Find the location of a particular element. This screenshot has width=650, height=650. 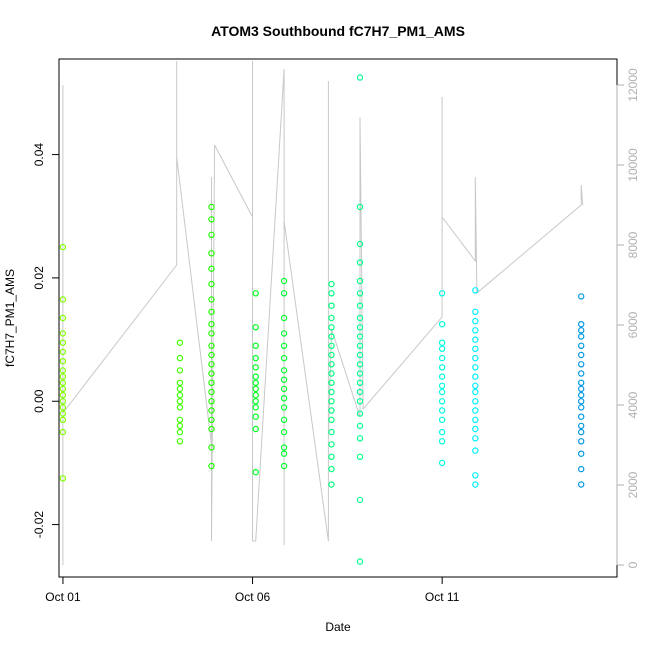

x-tick-label: Oct 01 is located at coordinates (63, 597).